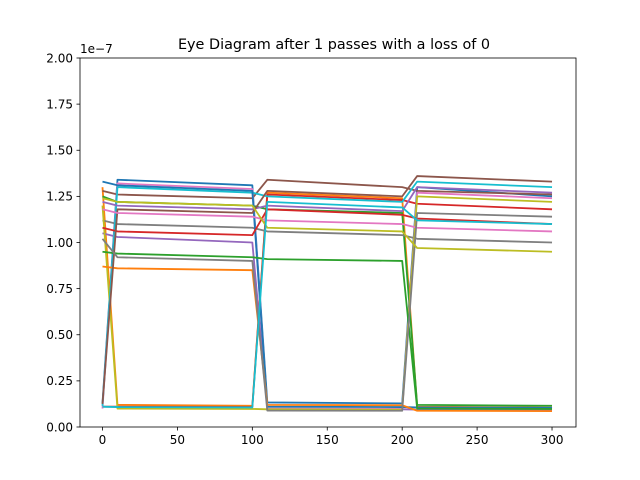  What do you see at coordinates (59, 381) in the screenshot?
I see `y-tick-label: 0.25` at bounding box center [59, 381].